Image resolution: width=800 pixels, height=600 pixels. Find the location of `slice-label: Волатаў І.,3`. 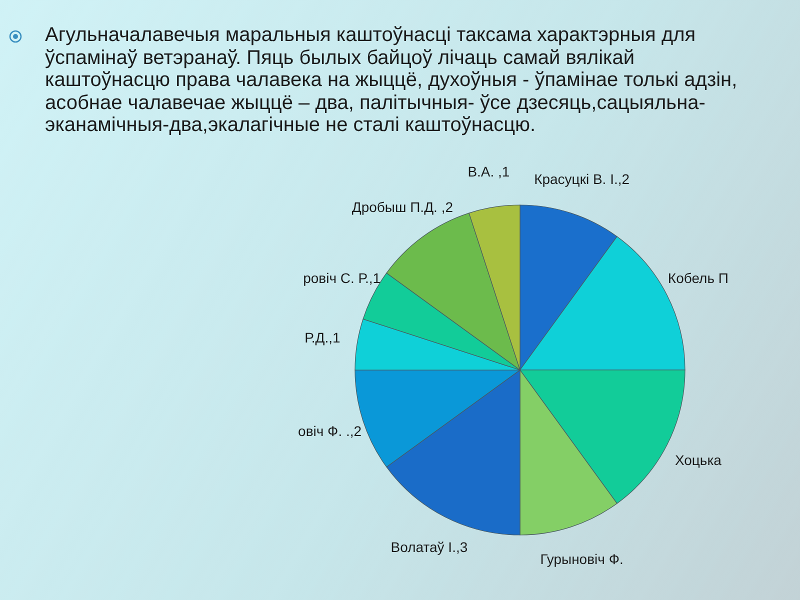

slice-label: Волатаў І.,3 is located at coordinates (429, 547).